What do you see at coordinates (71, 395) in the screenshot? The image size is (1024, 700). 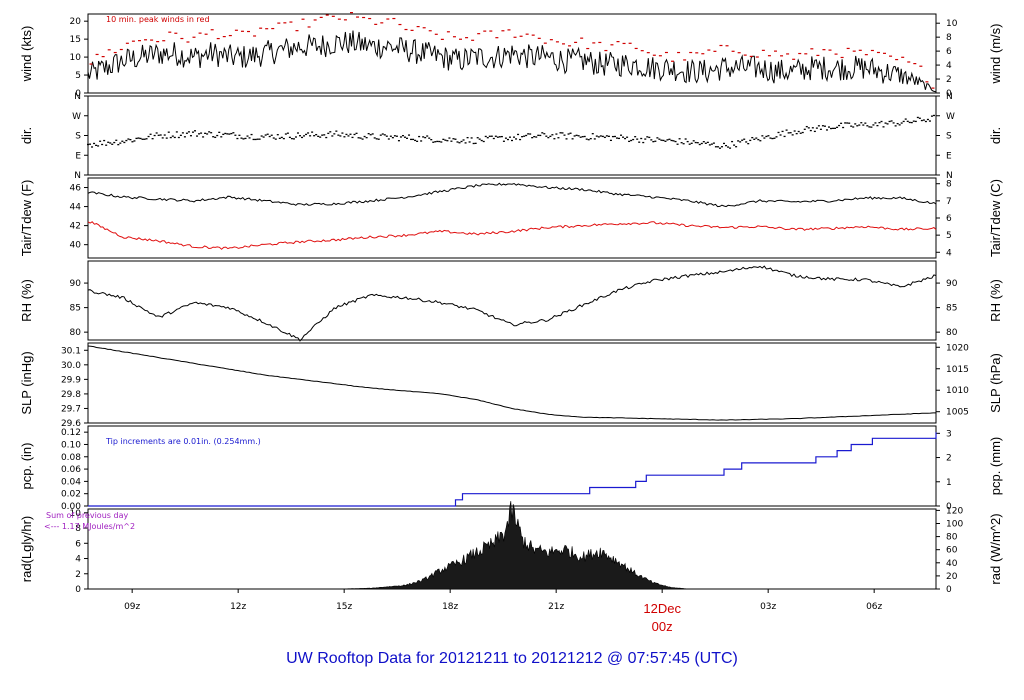 I see `left-tick-label: 29.8` at bounding box center [71, 395].